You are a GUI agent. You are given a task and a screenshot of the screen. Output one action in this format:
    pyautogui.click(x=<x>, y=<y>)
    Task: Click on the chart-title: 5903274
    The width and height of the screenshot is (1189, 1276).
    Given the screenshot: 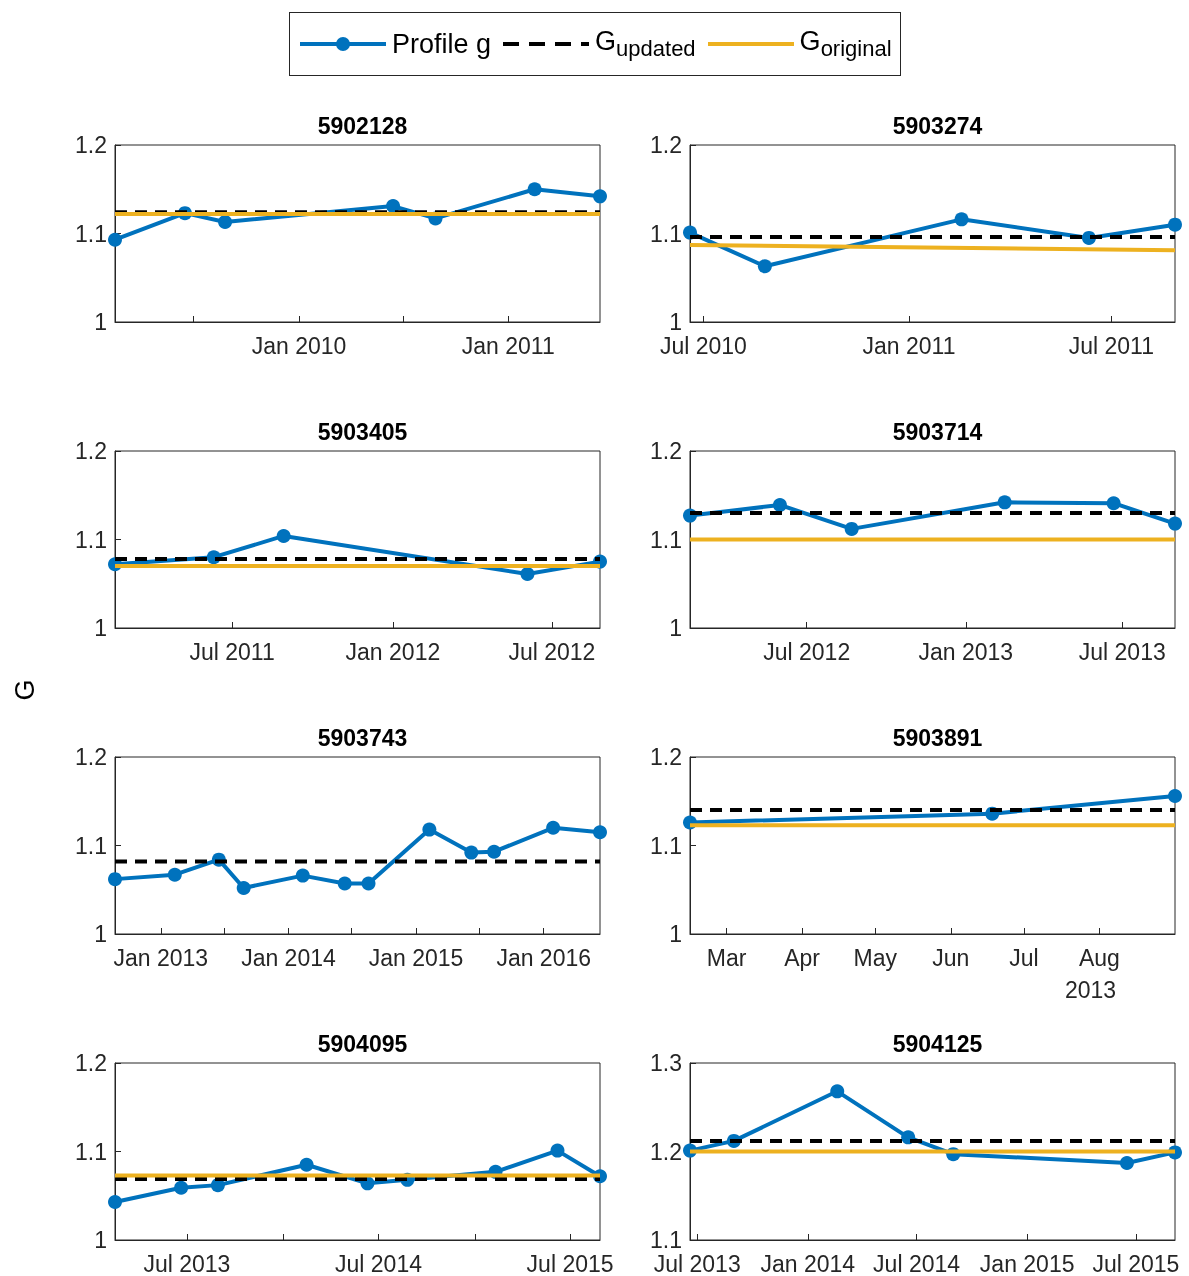 What is the action you would take?
    pyautogui.click(x=937, y=125)
    